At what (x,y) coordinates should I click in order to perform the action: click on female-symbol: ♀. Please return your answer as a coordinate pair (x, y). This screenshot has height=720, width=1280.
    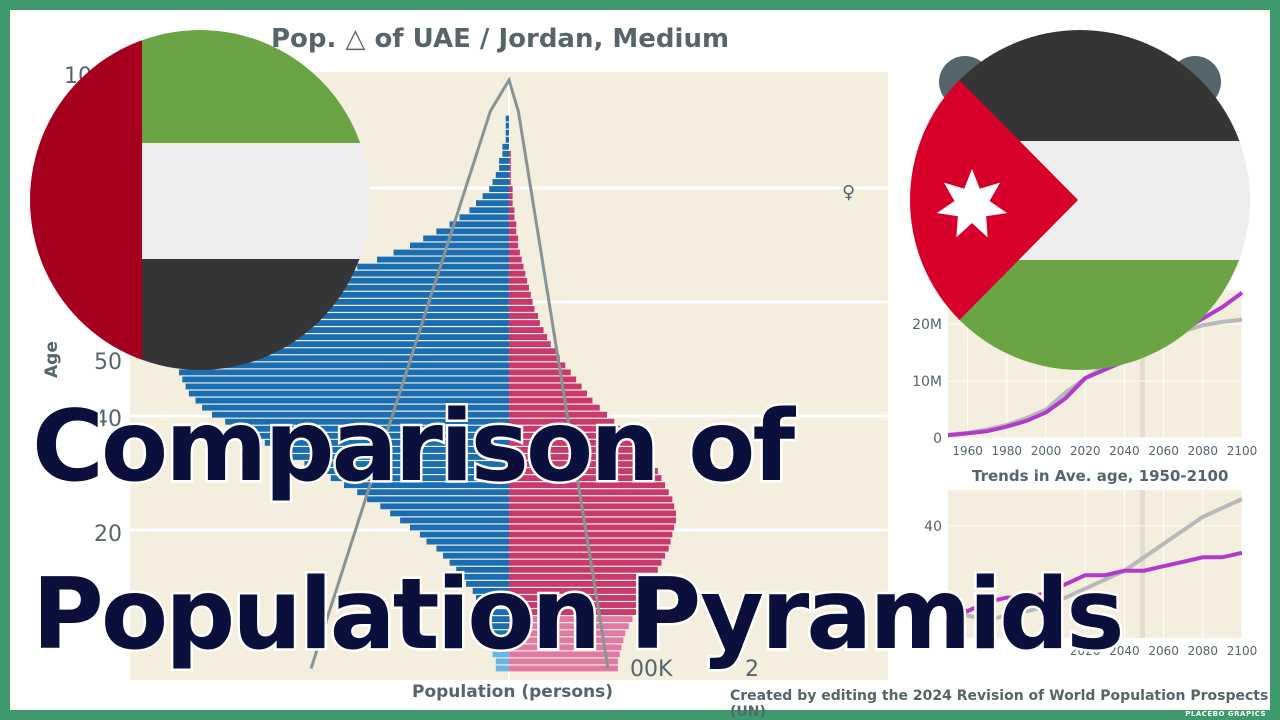
    Looking at the image, I should click on (848, 192).